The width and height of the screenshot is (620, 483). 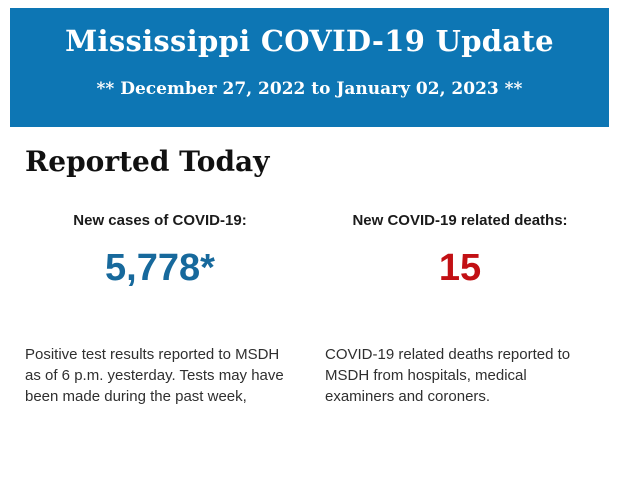 I want to click on section-heading: Reported Today, so click(x=147, y=161).